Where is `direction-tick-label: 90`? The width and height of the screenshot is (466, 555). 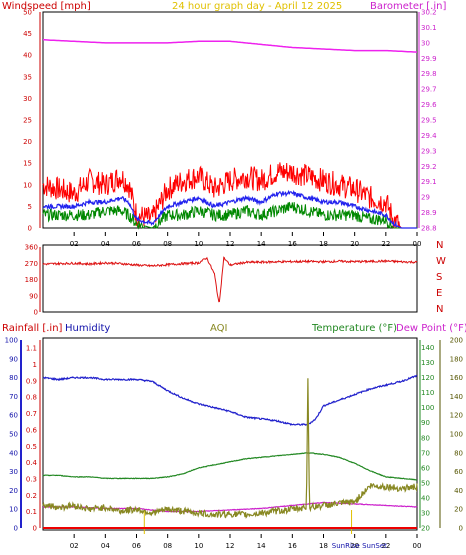 direction-tick-label: 90 is located at coordinates (33, 296).